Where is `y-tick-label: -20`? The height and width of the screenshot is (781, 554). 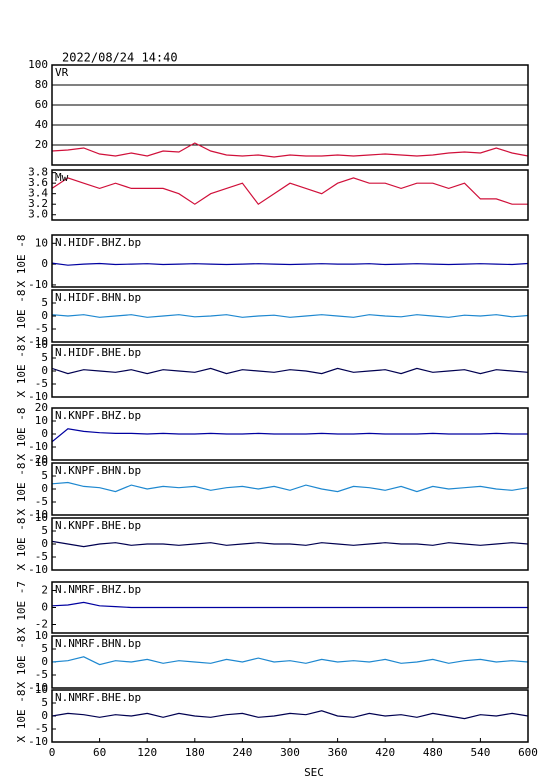 y-tick-label: -20 is located at coordinates (38, 459).